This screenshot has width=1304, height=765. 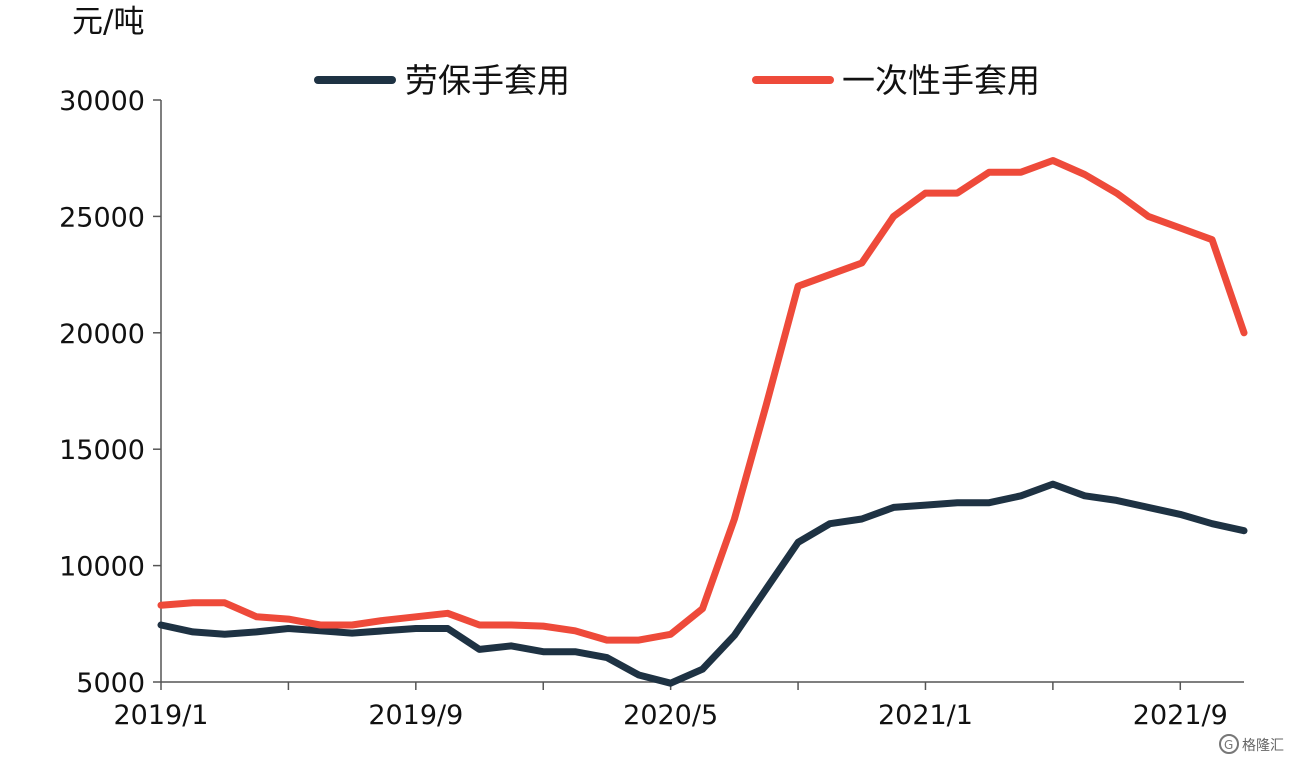 What do you see at coordinates (102, 217) in the screenshot?
I see `y-tick-label: 25000` at bounding box center [102, 217].